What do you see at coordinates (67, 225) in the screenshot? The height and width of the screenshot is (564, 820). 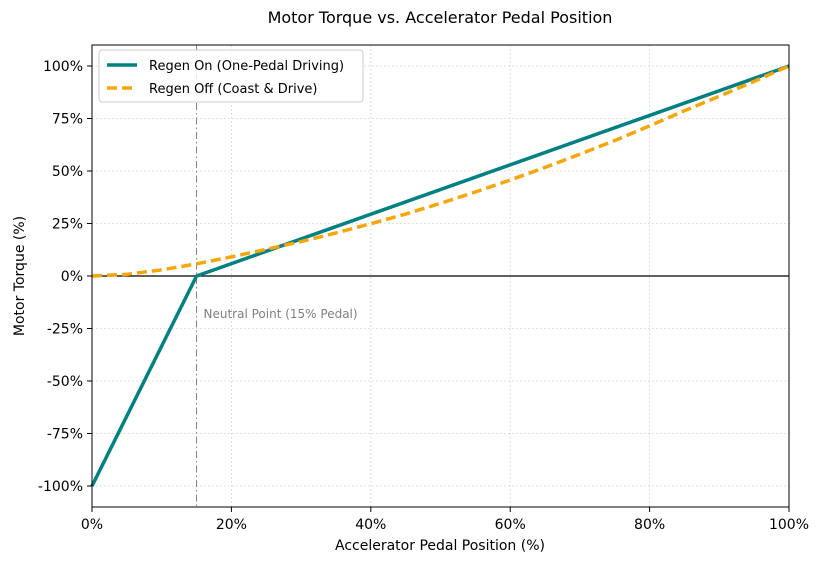 I see `y-tick-label-5: 25%` at bounding box center [67, 225].